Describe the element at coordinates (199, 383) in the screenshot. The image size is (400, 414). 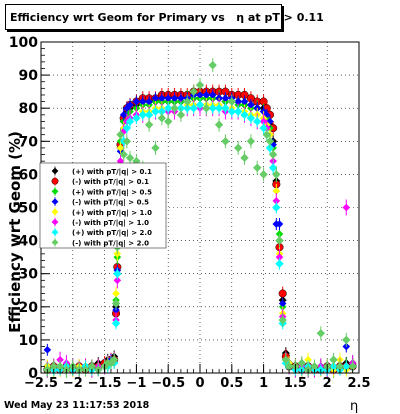
I see `x-tick-label: 0` at that location.